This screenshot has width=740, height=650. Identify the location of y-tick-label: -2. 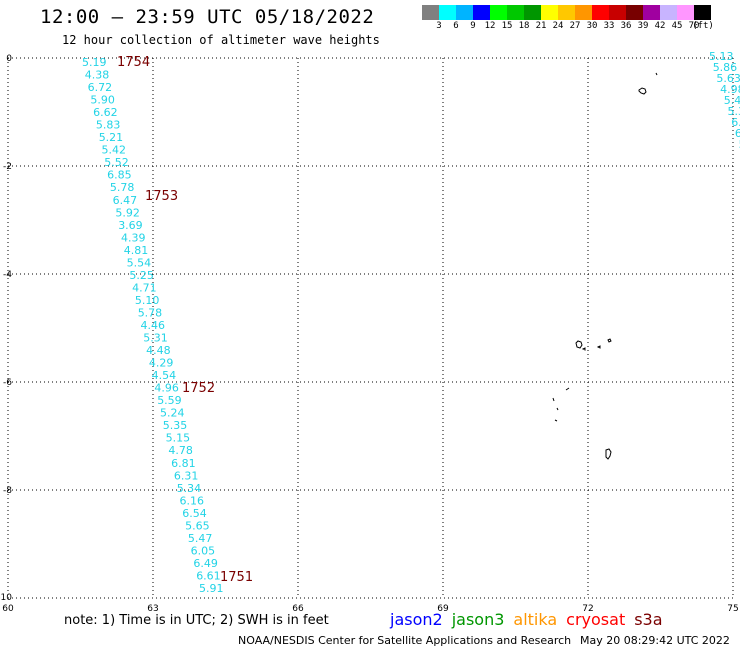
(7, 167).